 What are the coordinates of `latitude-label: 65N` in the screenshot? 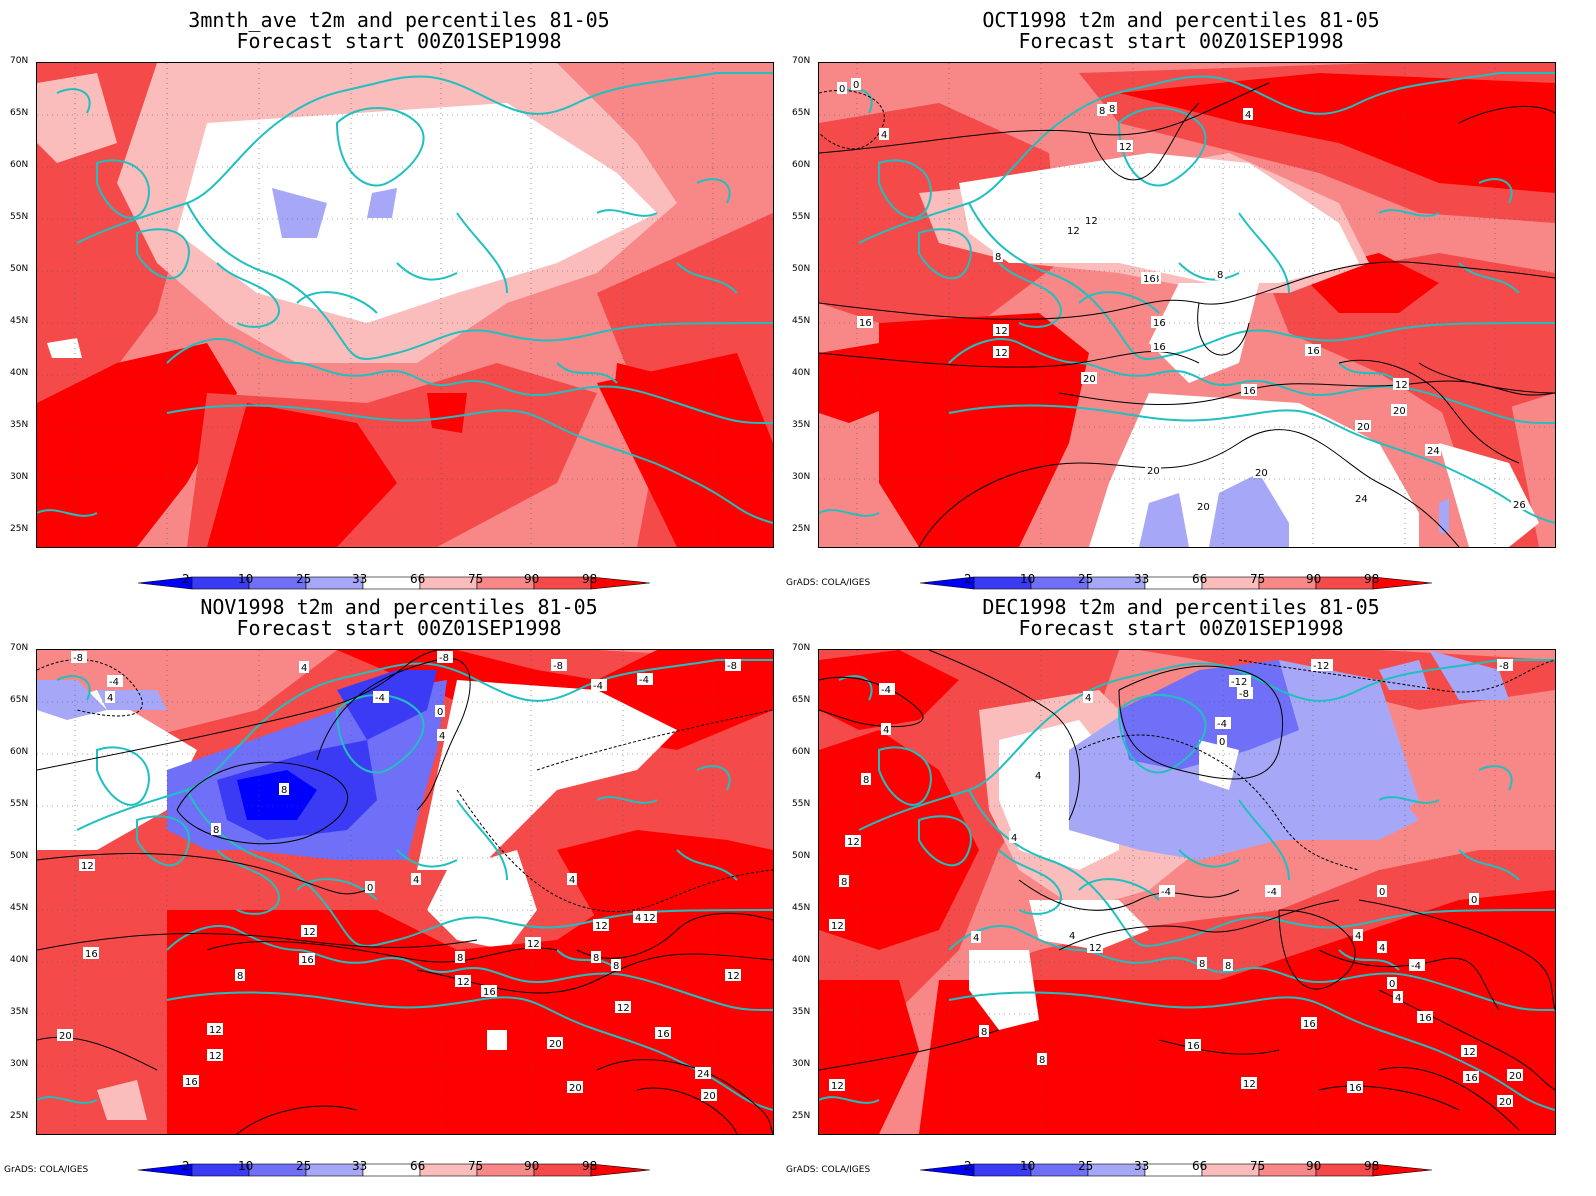 It's located at (801, 113).